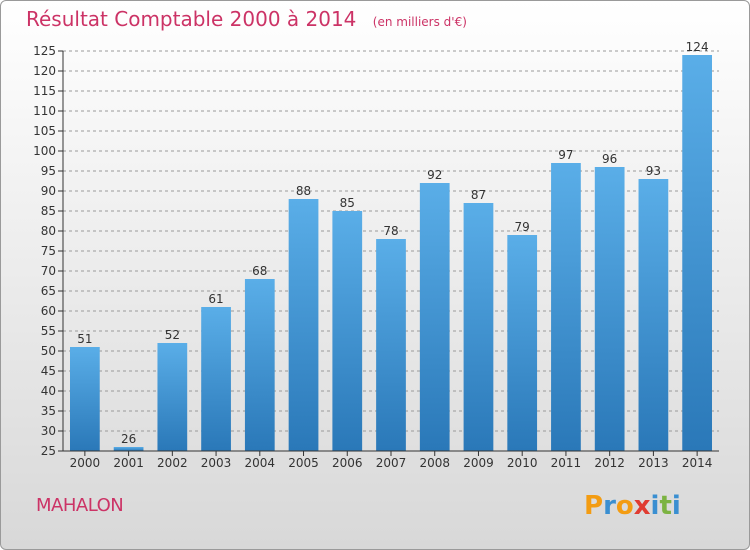  What do you see at coordinates (609, 159) in the screenshot?
I see `data-label: 96` at bounding box center [609, 159].